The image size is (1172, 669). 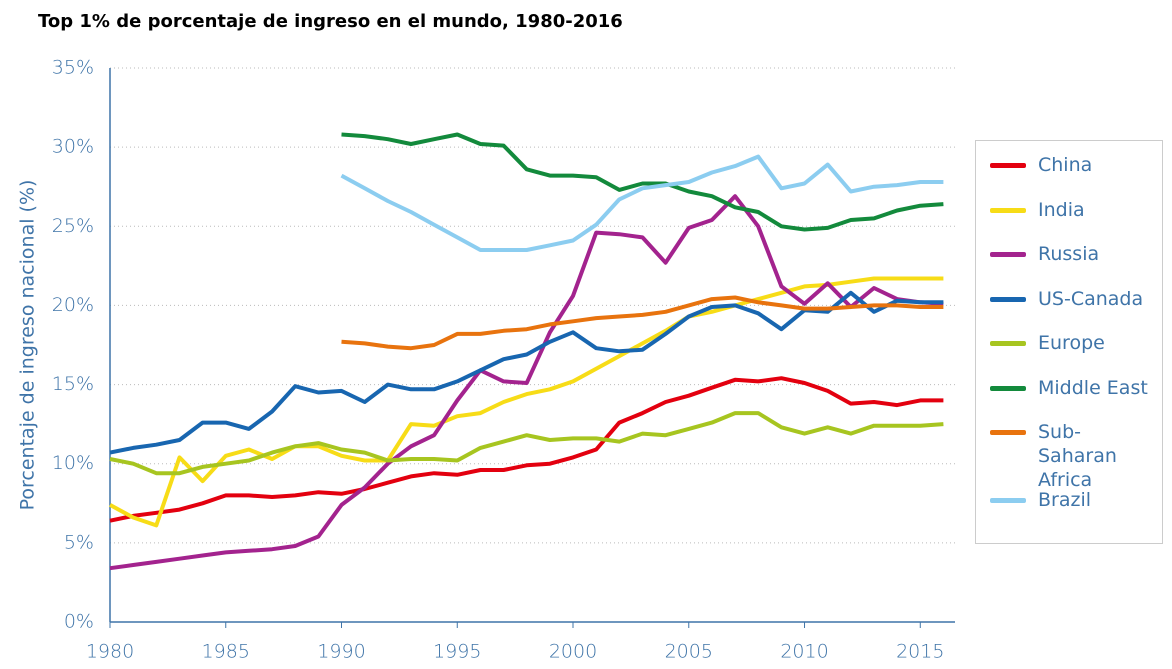 What do you see at coordinates (73, 305) in the screenshot?
I see `y-tick-label: 20%` at bounding box center [73, 305].